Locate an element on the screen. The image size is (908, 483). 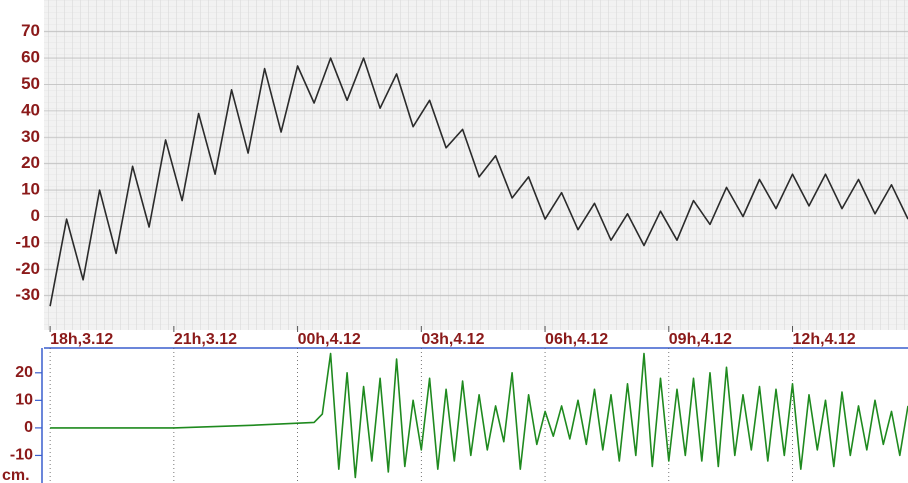
x-tick-label: 06h,4.12 is located at coordinates (576, 339).